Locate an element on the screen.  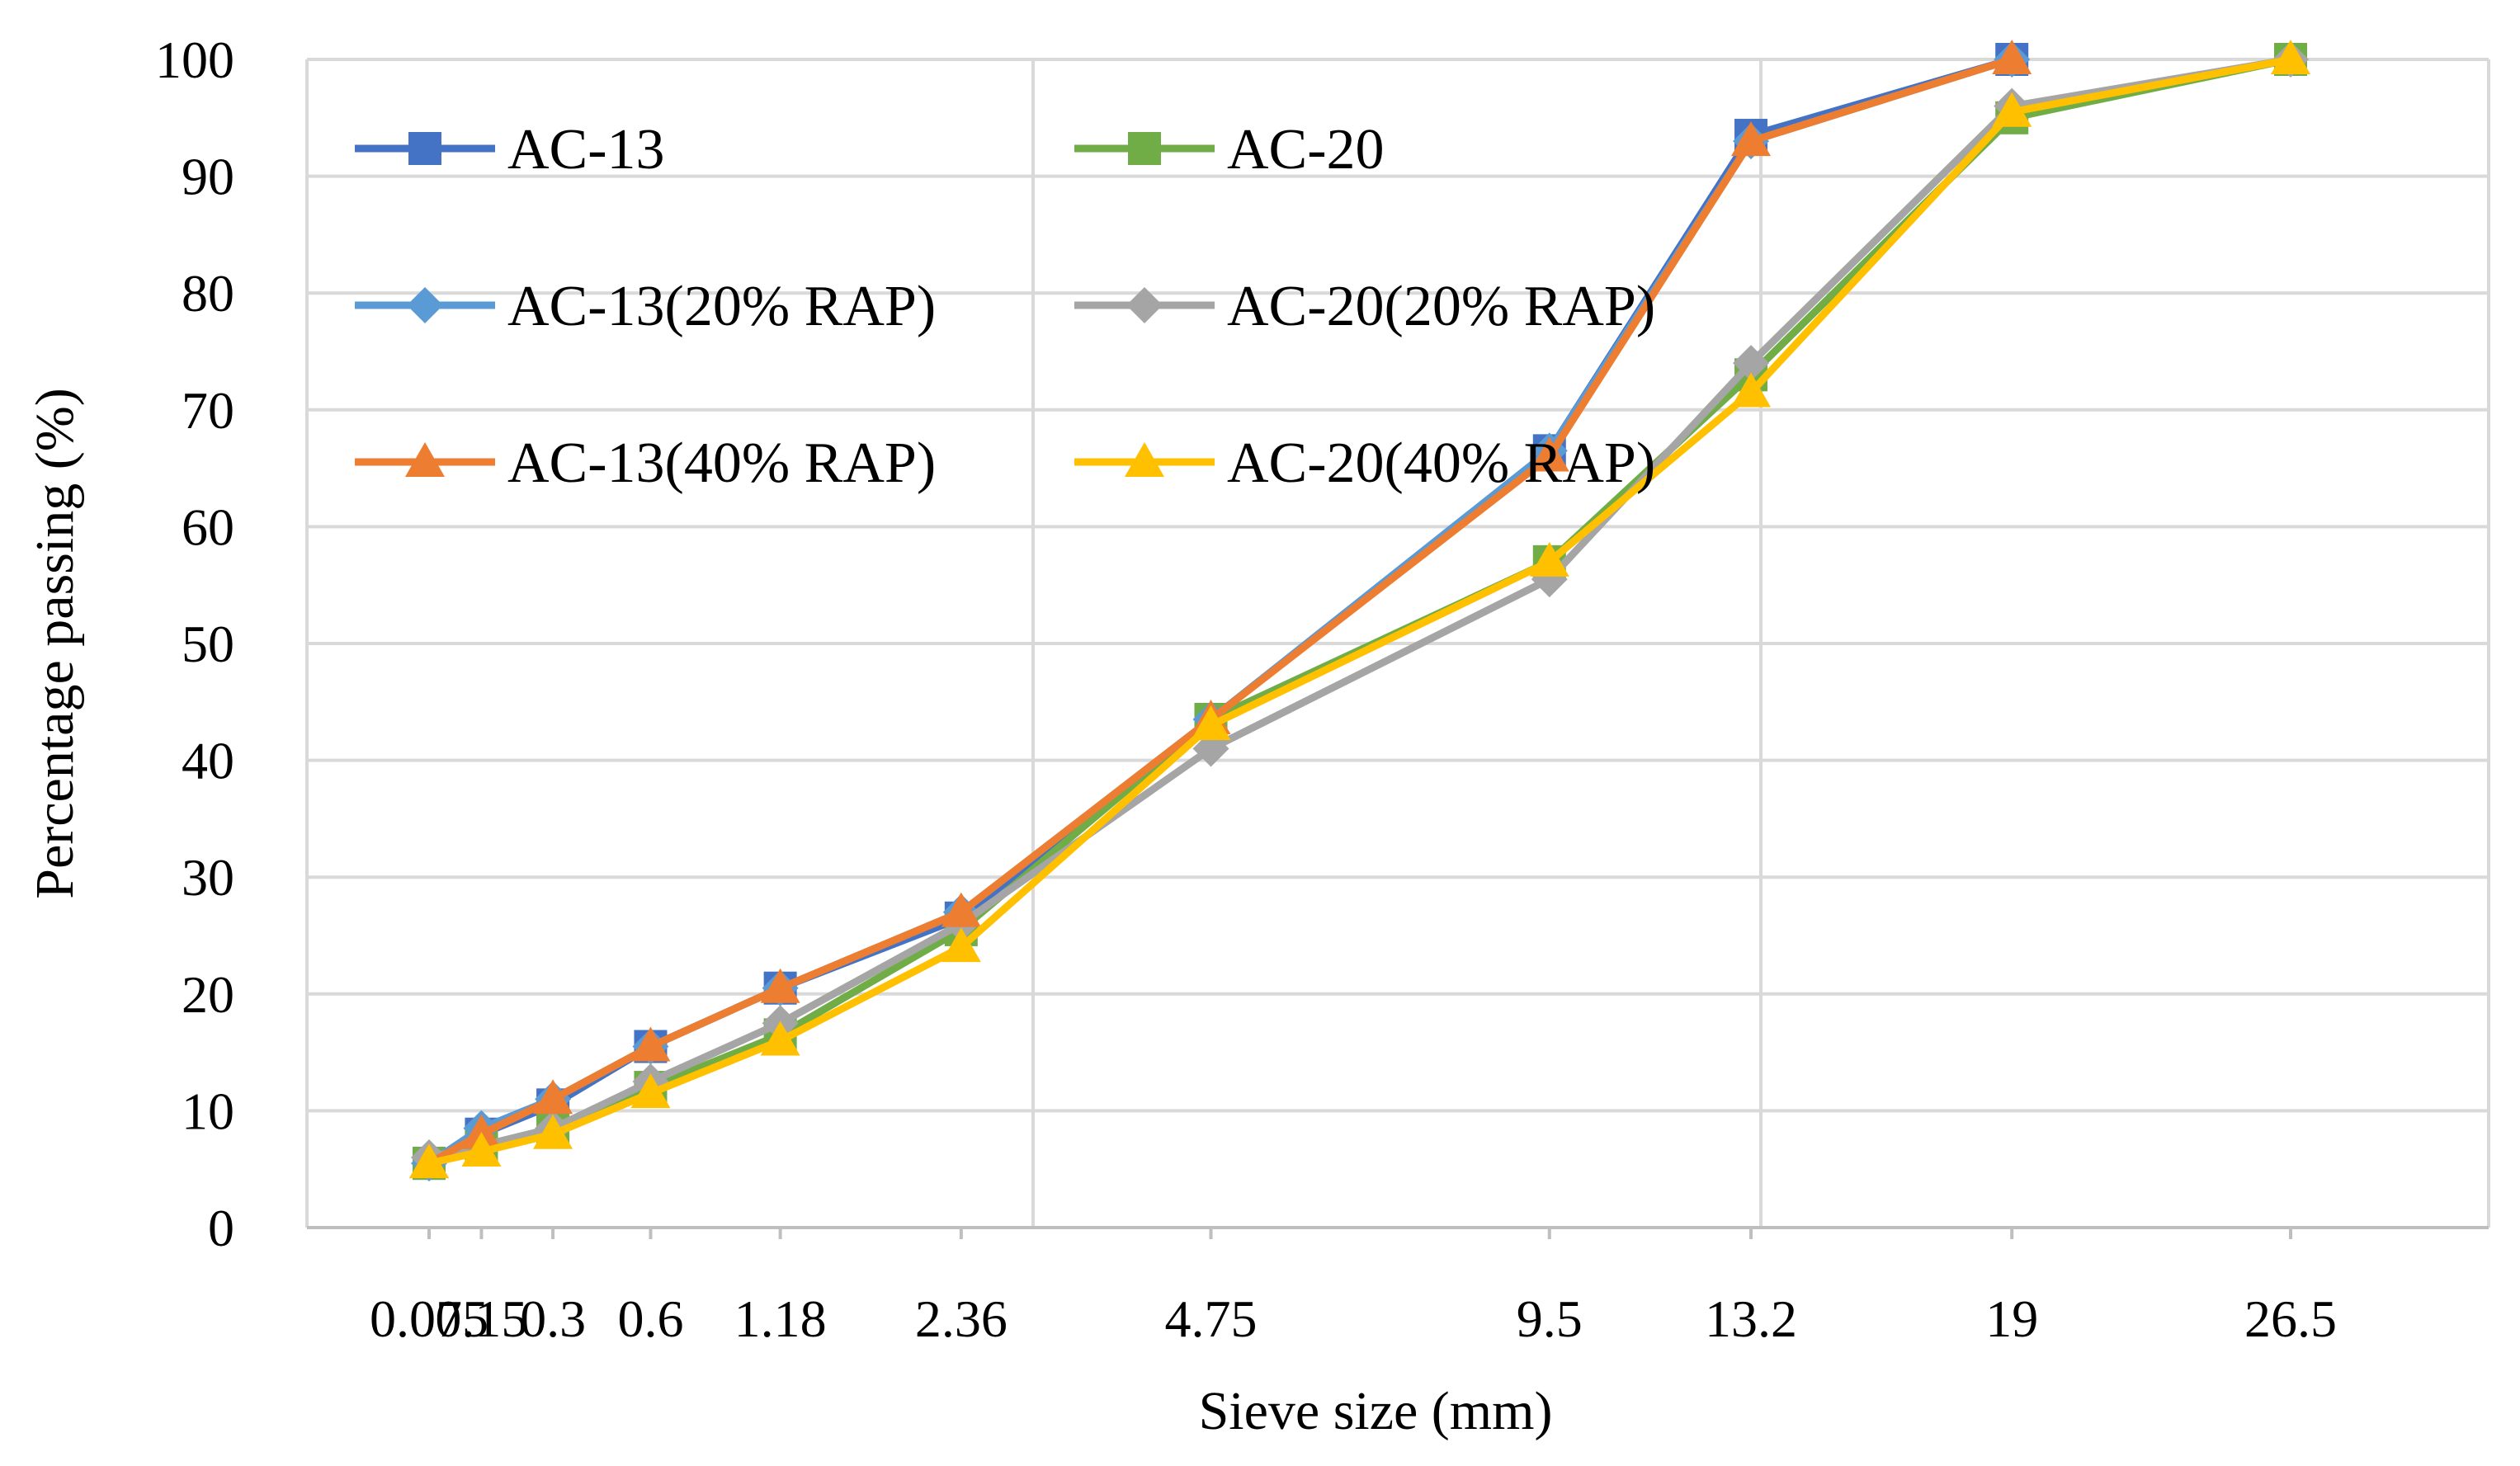
legend-item-ac-20-40-rap: AC-20(40% RAP) is located at coordinates (1364, 463).